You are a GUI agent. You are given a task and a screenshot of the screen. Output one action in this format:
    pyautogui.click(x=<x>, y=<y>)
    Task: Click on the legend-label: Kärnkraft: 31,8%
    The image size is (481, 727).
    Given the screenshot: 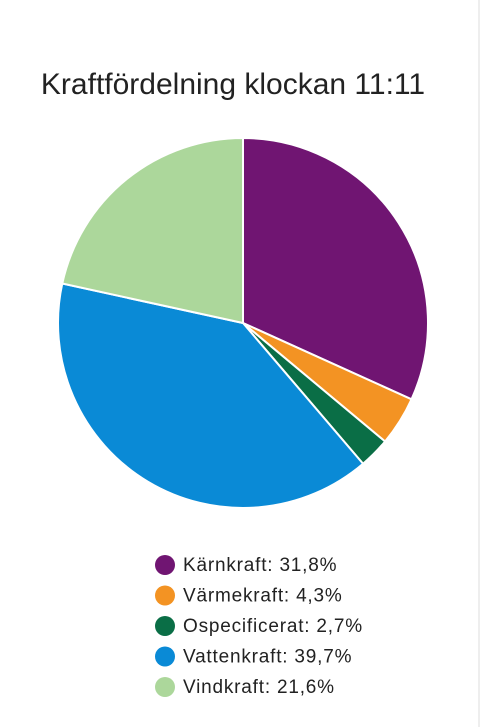 What is the action you would take?
    pyautogui.click(x=260, y=565)
    